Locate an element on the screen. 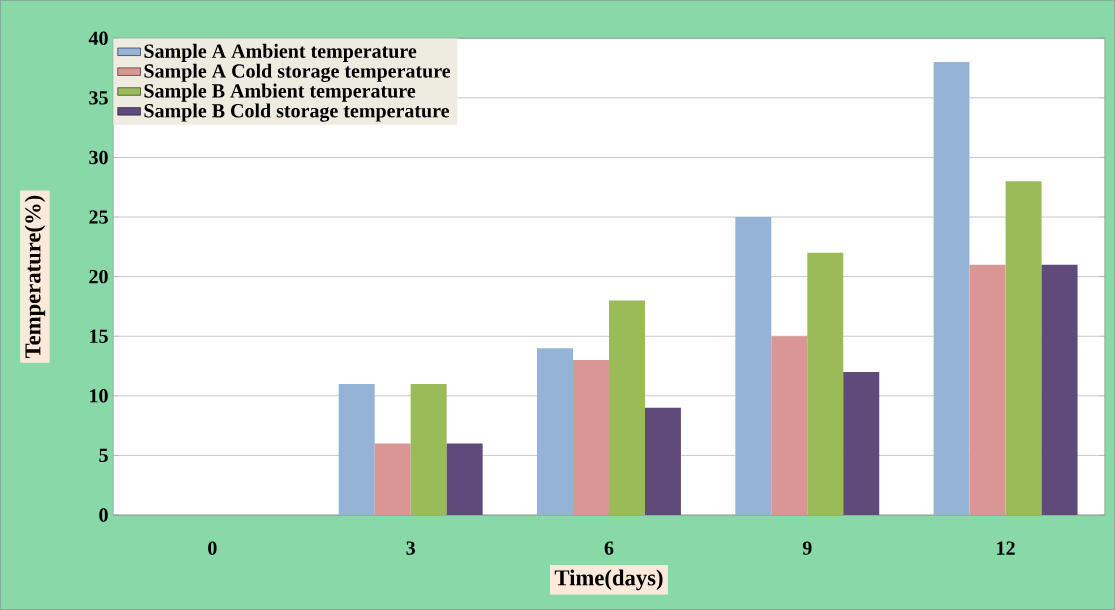 Image resolution: width=1115 pixels, height=610 pixels. y-axis-title: Temperature(%) is located at coordinates (35, 276).